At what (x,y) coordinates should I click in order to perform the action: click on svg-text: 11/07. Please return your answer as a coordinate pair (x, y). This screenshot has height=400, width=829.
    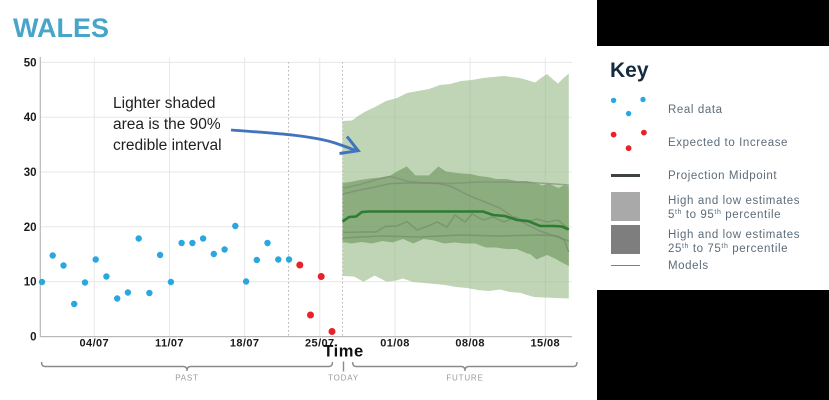
    Looking at the image, I should click on (169, 344).